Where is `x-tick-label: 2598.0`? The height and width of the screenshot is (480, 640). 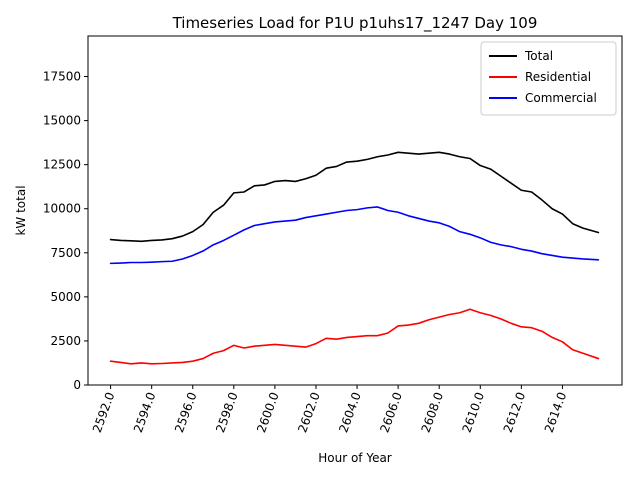 x-tick-label: 2598.0 is located at coordinates (227, 412).